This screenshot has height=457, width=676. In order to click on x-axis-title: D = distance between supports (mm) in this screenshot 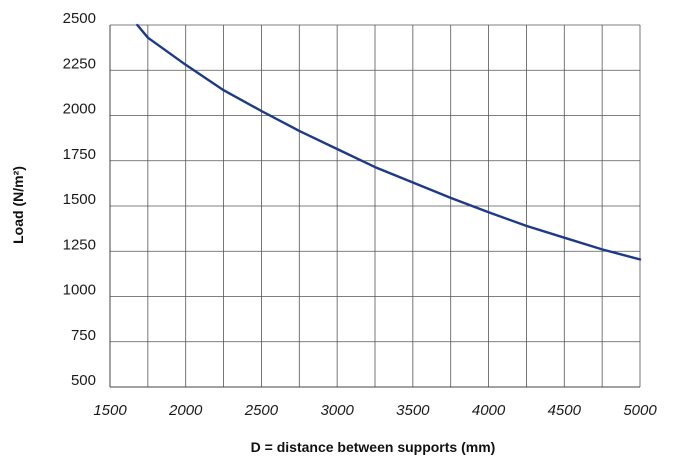, I will do `click(373, 447)`.